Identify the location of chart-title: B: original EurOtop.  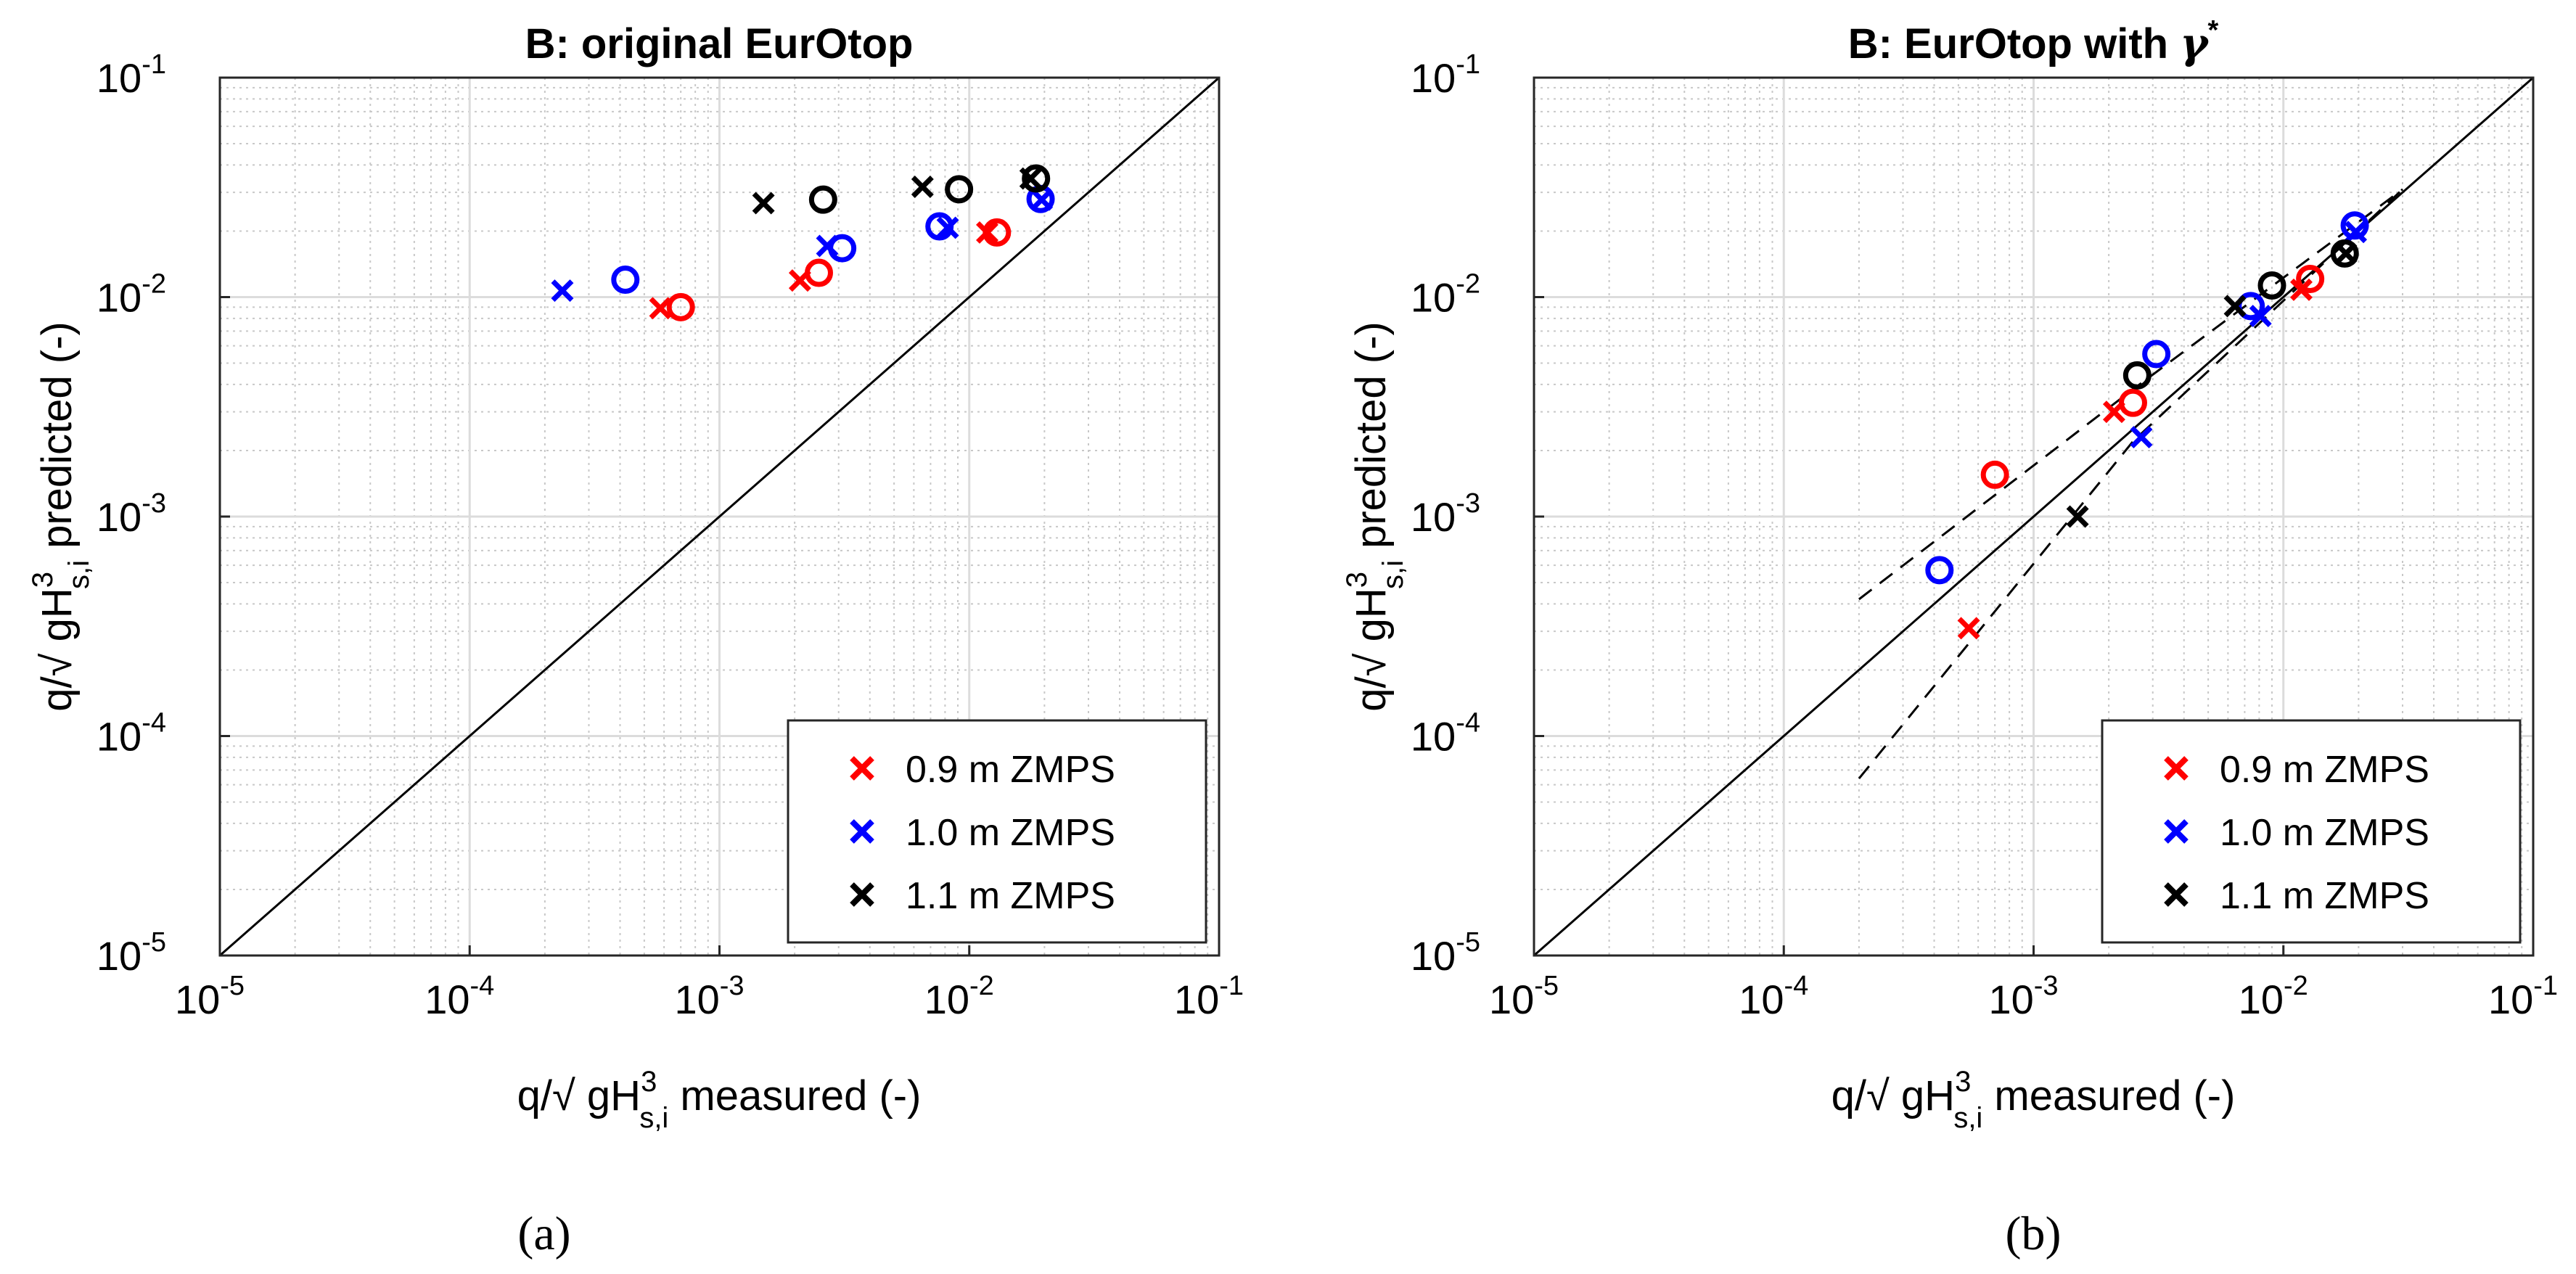
(719, 43).